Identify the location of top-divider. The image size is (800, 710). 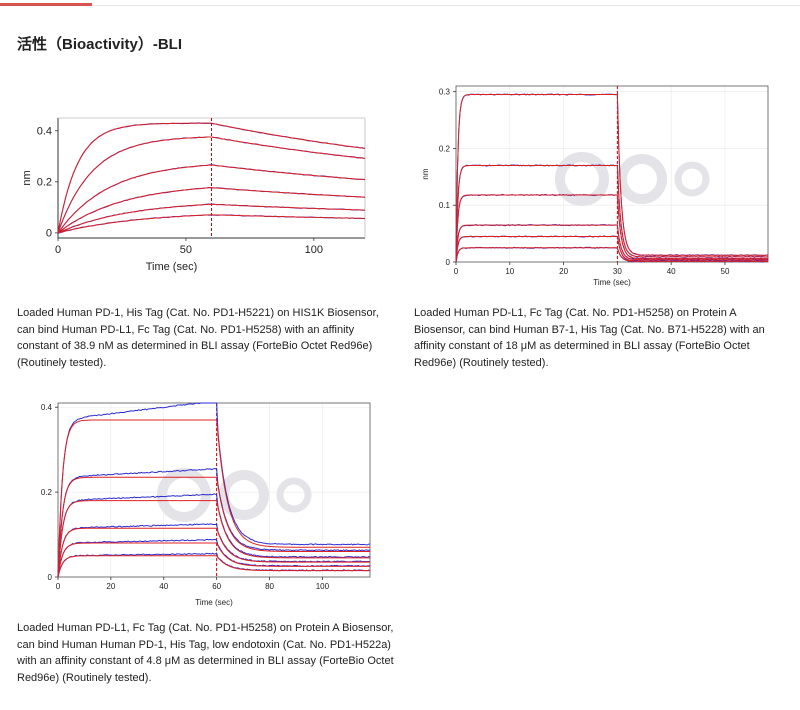
(400, 5).